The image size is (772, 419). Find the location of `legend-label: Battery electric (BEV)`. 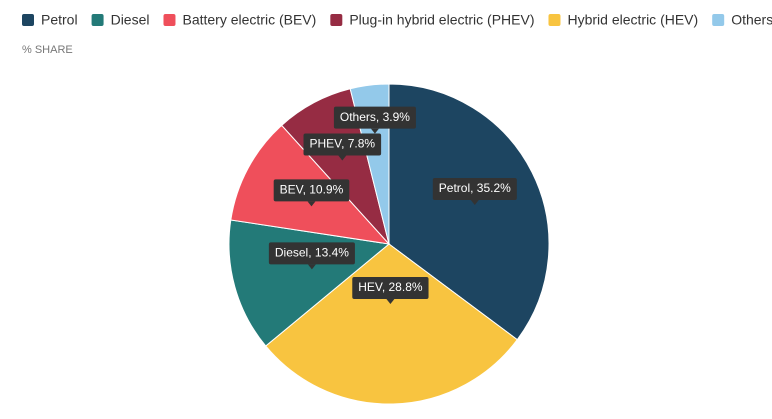

legend-label: Battery electric (BEV) is located at coordinates (249, 20).